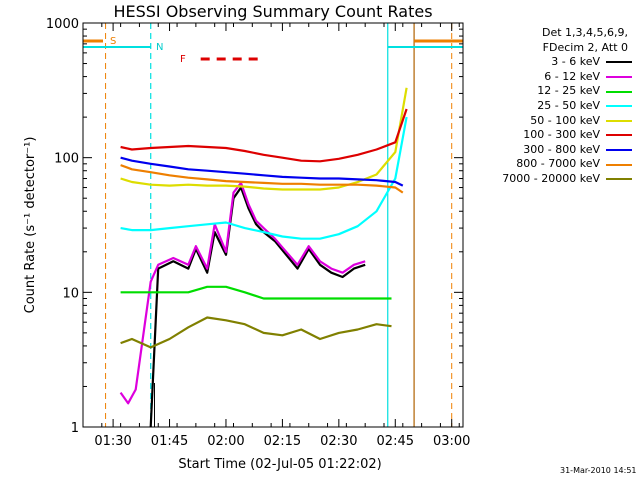 The image size is (640, 480). I want to click on legend-label: 800 - 7000 keV, so click(558, 164).